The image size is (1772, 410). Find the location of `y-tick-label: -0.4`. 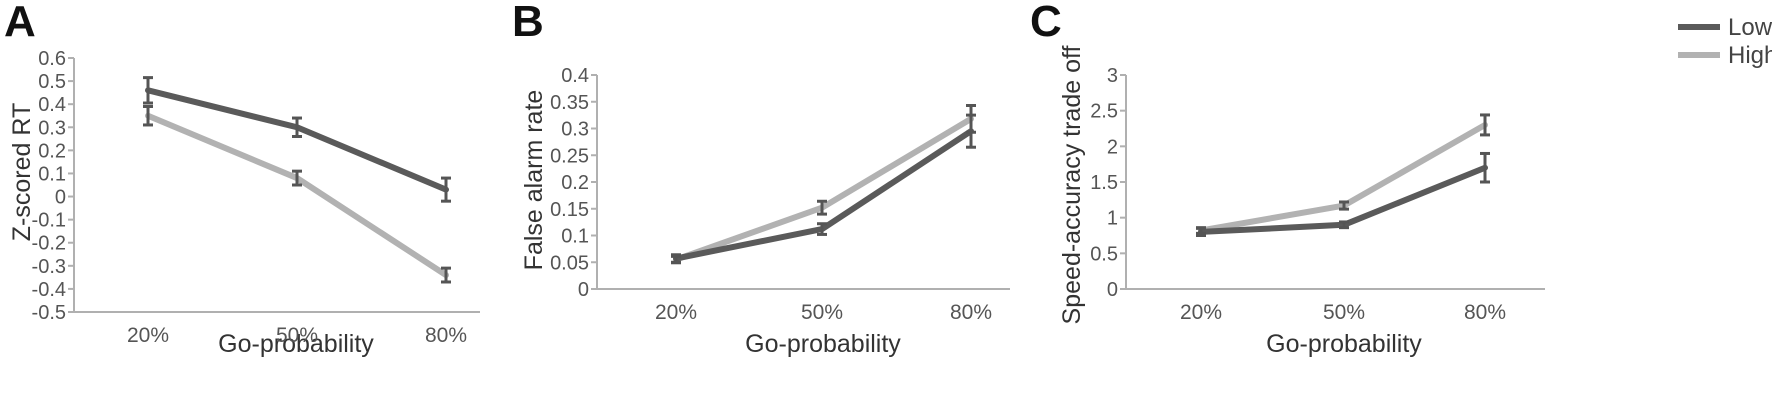

y-tick-label: -0.4 is located at coordinates (49, 290).